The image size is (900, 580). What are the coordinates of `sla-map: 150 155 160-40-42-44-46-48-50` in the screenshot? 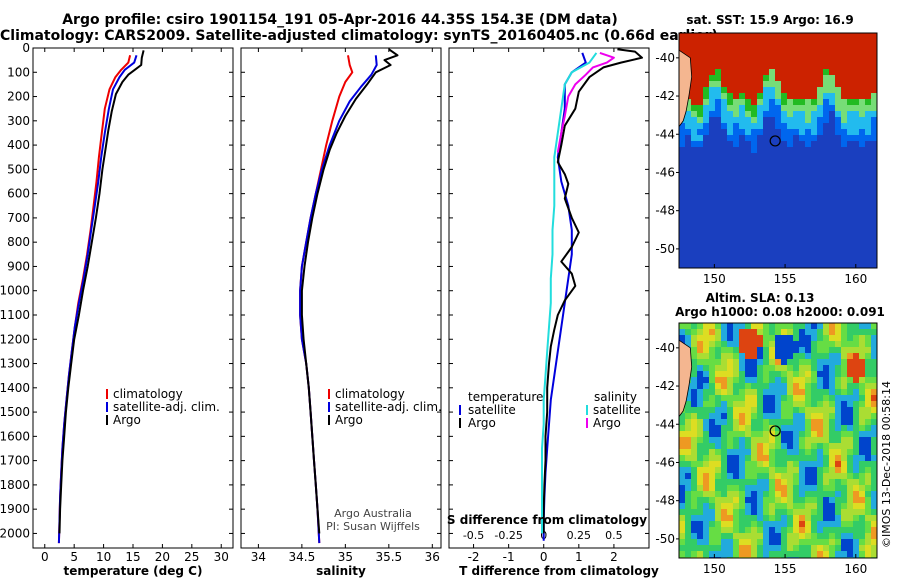 It's located at (766, 449).